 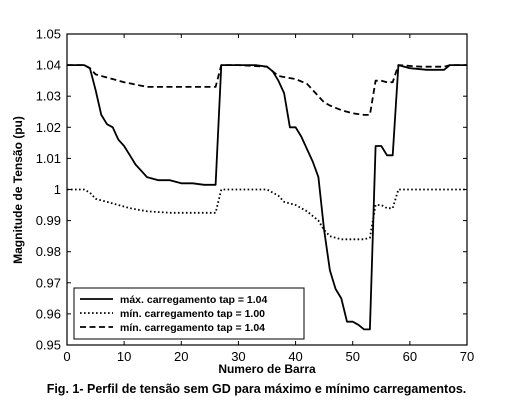 What do you see at coordinates (48, 96) in the screenshot?
I see `y-tick-label: 1.03` at bounding box center [48, 96].